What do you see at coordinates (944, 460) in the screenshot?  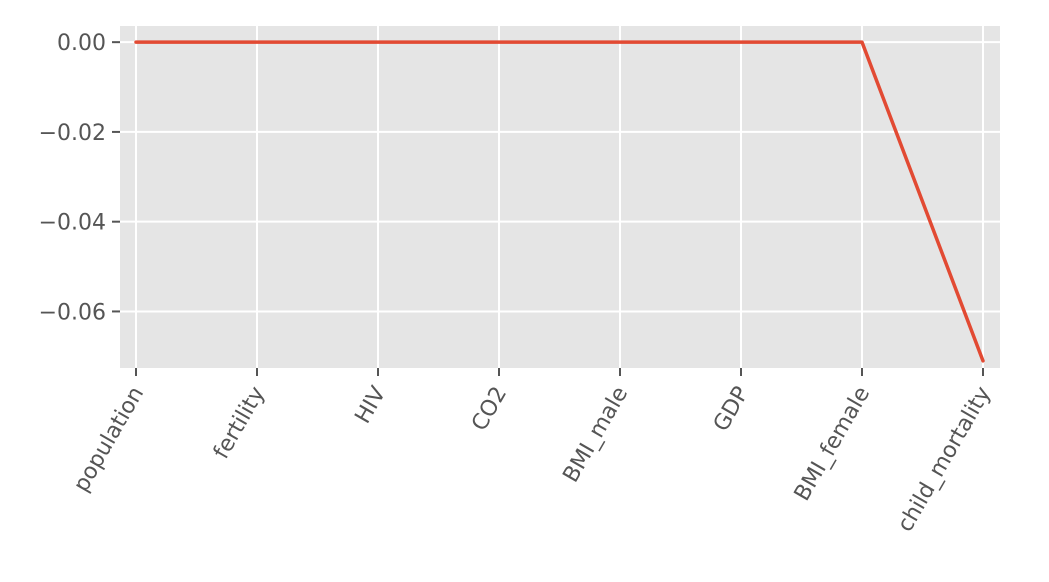 I see `x-tick-label: child_mortality` at bounding box center [944, 460].